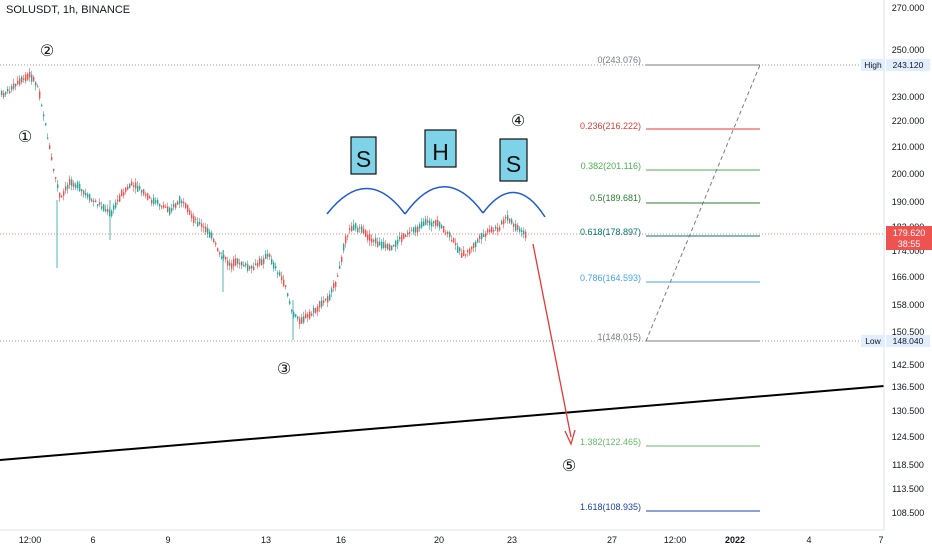  I want to click on arrow-down-icon, so click(552, 340).